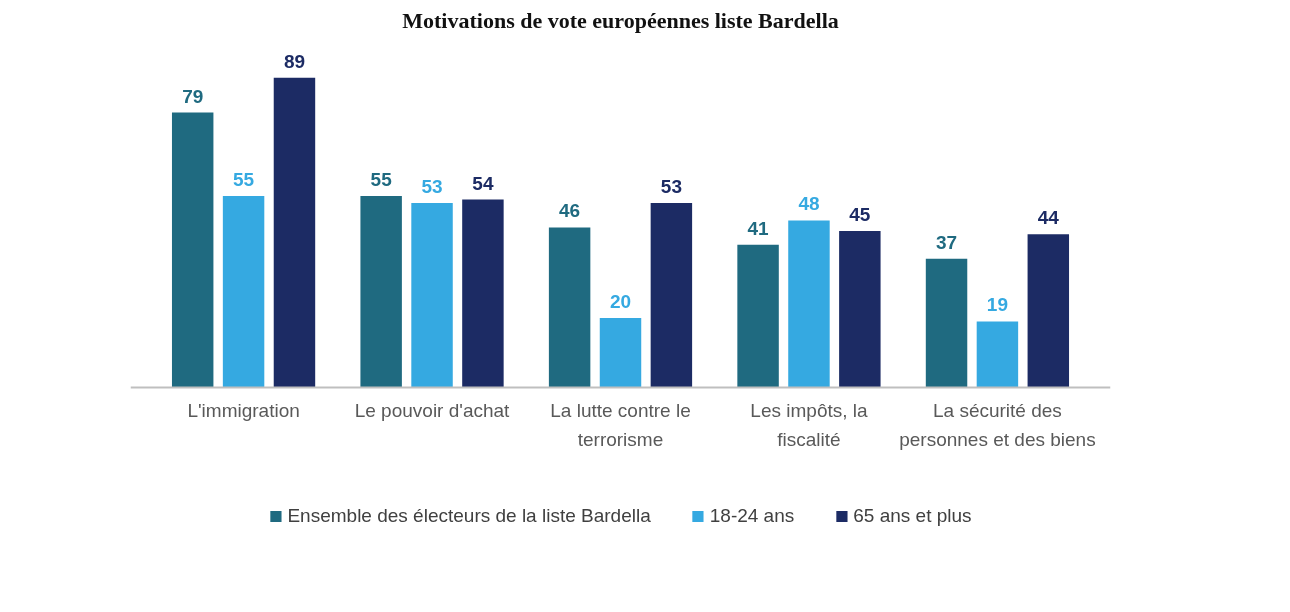 This screenshot has width=1290, height=612. What do you see at coordinates (193, 96) in the screenshot?
I see `data-label: 79` at bounding box center [193, 96].